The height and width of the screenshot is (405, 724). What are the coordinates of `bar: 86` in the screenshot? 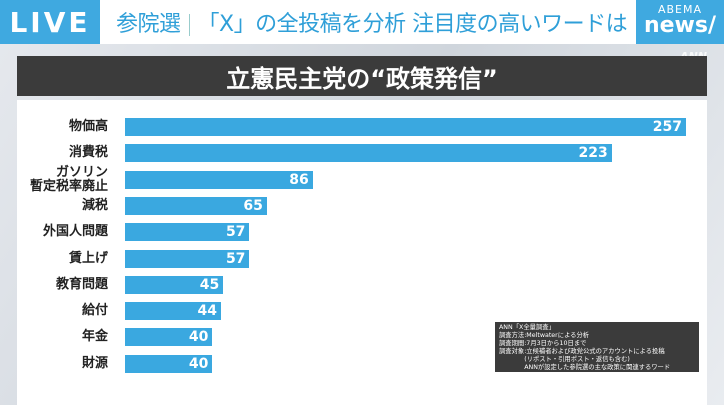 It's located at (219, 179).